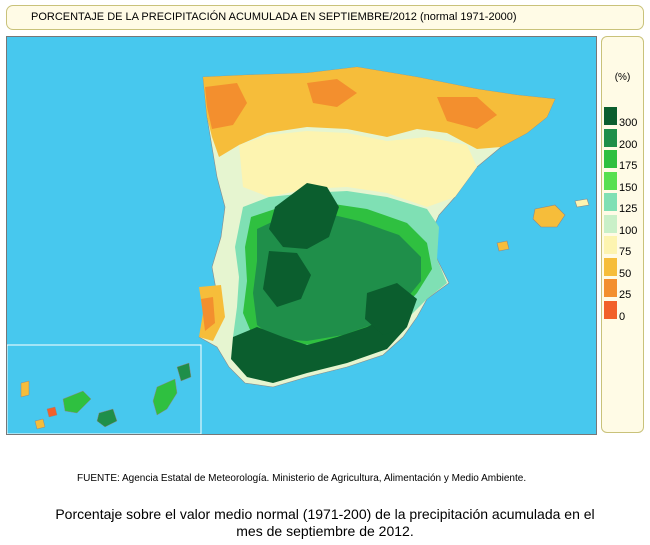 This screenshot has width=650, height=545. Describe the element at coordinates (628, 123) in the screenshot. I see `legend-label: 300` at that location.